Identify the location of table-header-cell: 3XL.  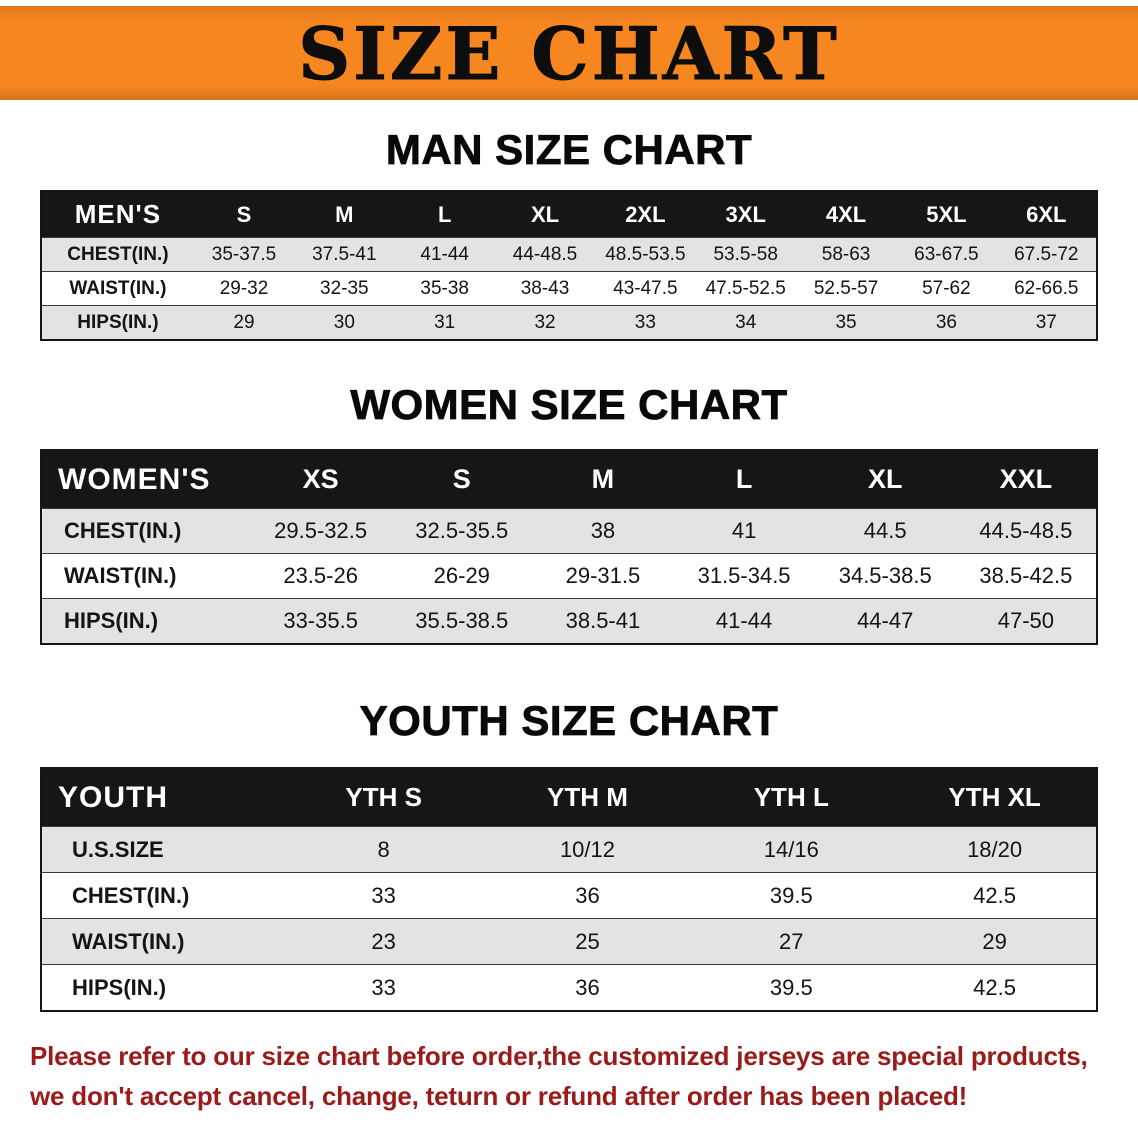
(745, 214).